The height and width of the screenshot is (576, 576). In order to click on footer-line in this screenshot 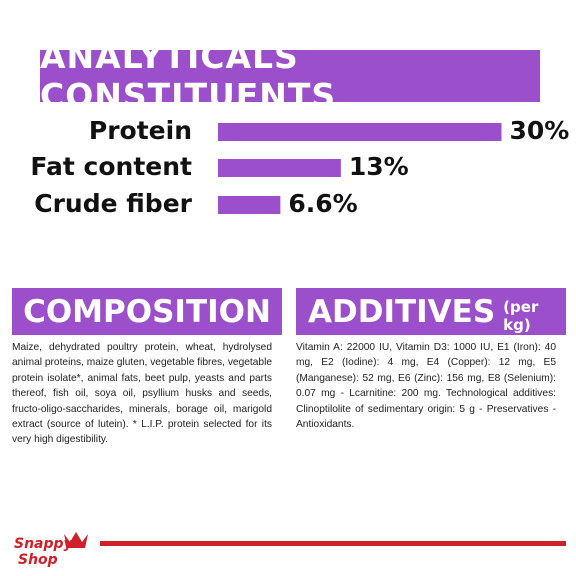, I will do `click(333, 543)`.